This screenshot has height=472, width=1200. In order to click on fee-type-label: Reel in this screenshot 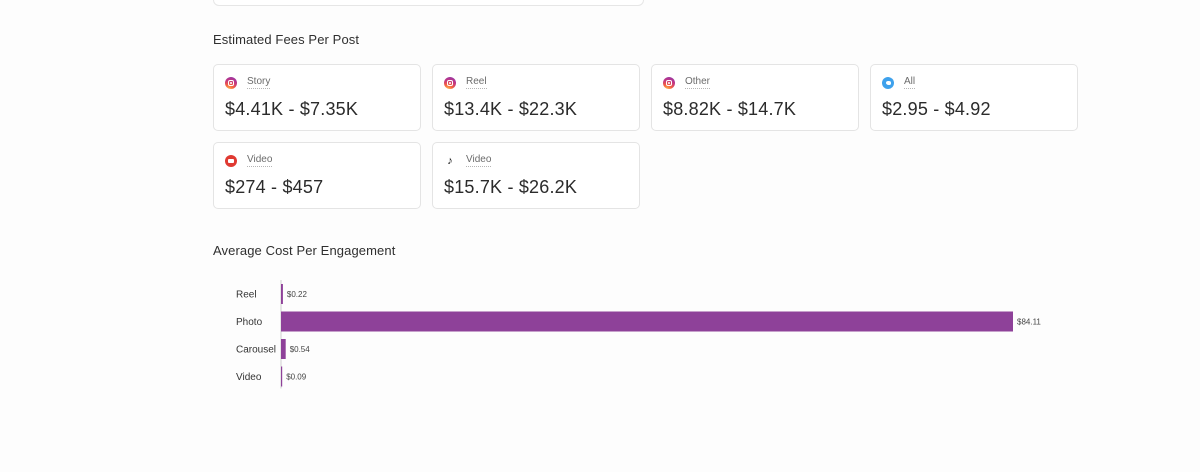, I will do `click(476, 82)`.